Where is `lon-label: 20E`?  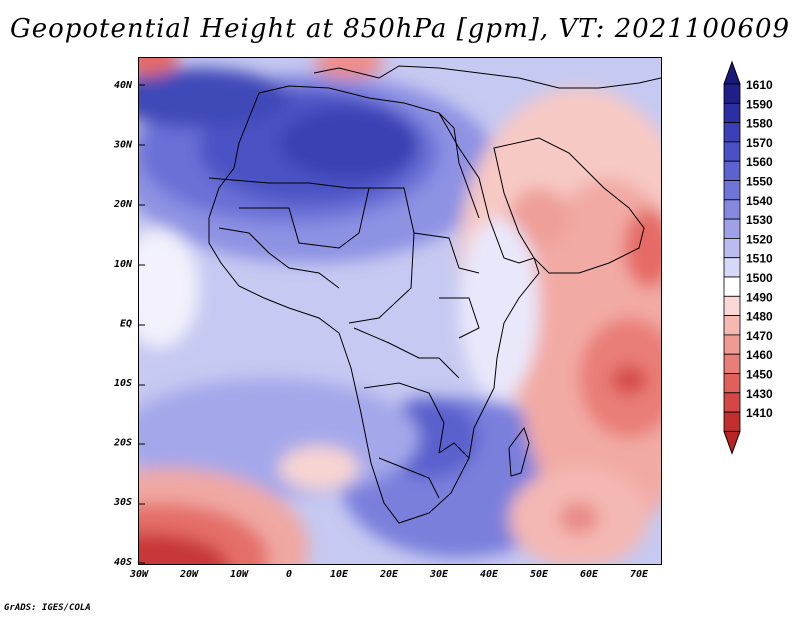 lon-label: 20E is located at coordinates (389, 574).